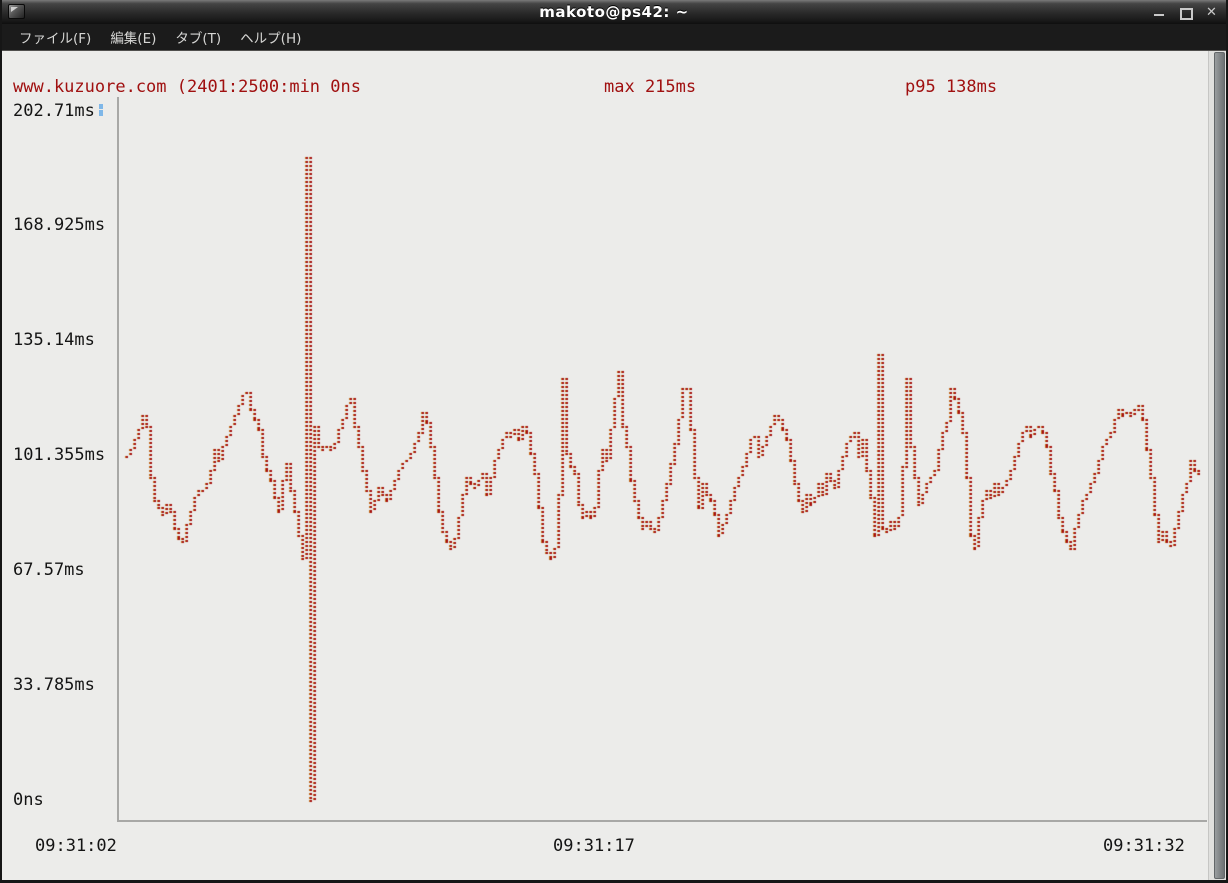 The width and height of the screenshot is (1228, 883). I want to click on x-tick-start: 09:31:02, so click(76, 846).